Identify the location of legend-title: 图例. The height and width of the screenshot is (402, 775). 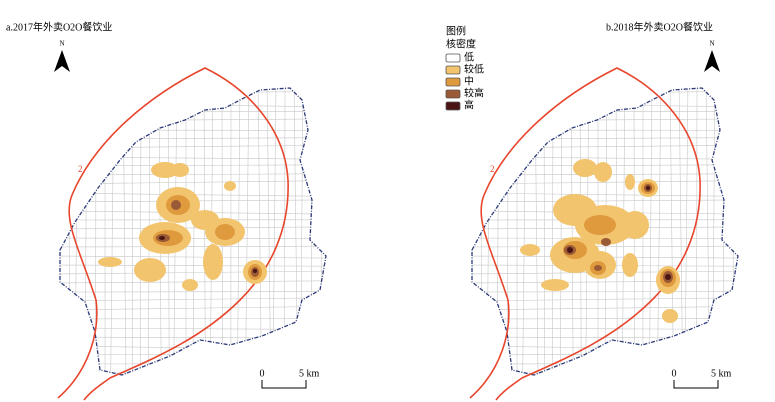
(456, 30).